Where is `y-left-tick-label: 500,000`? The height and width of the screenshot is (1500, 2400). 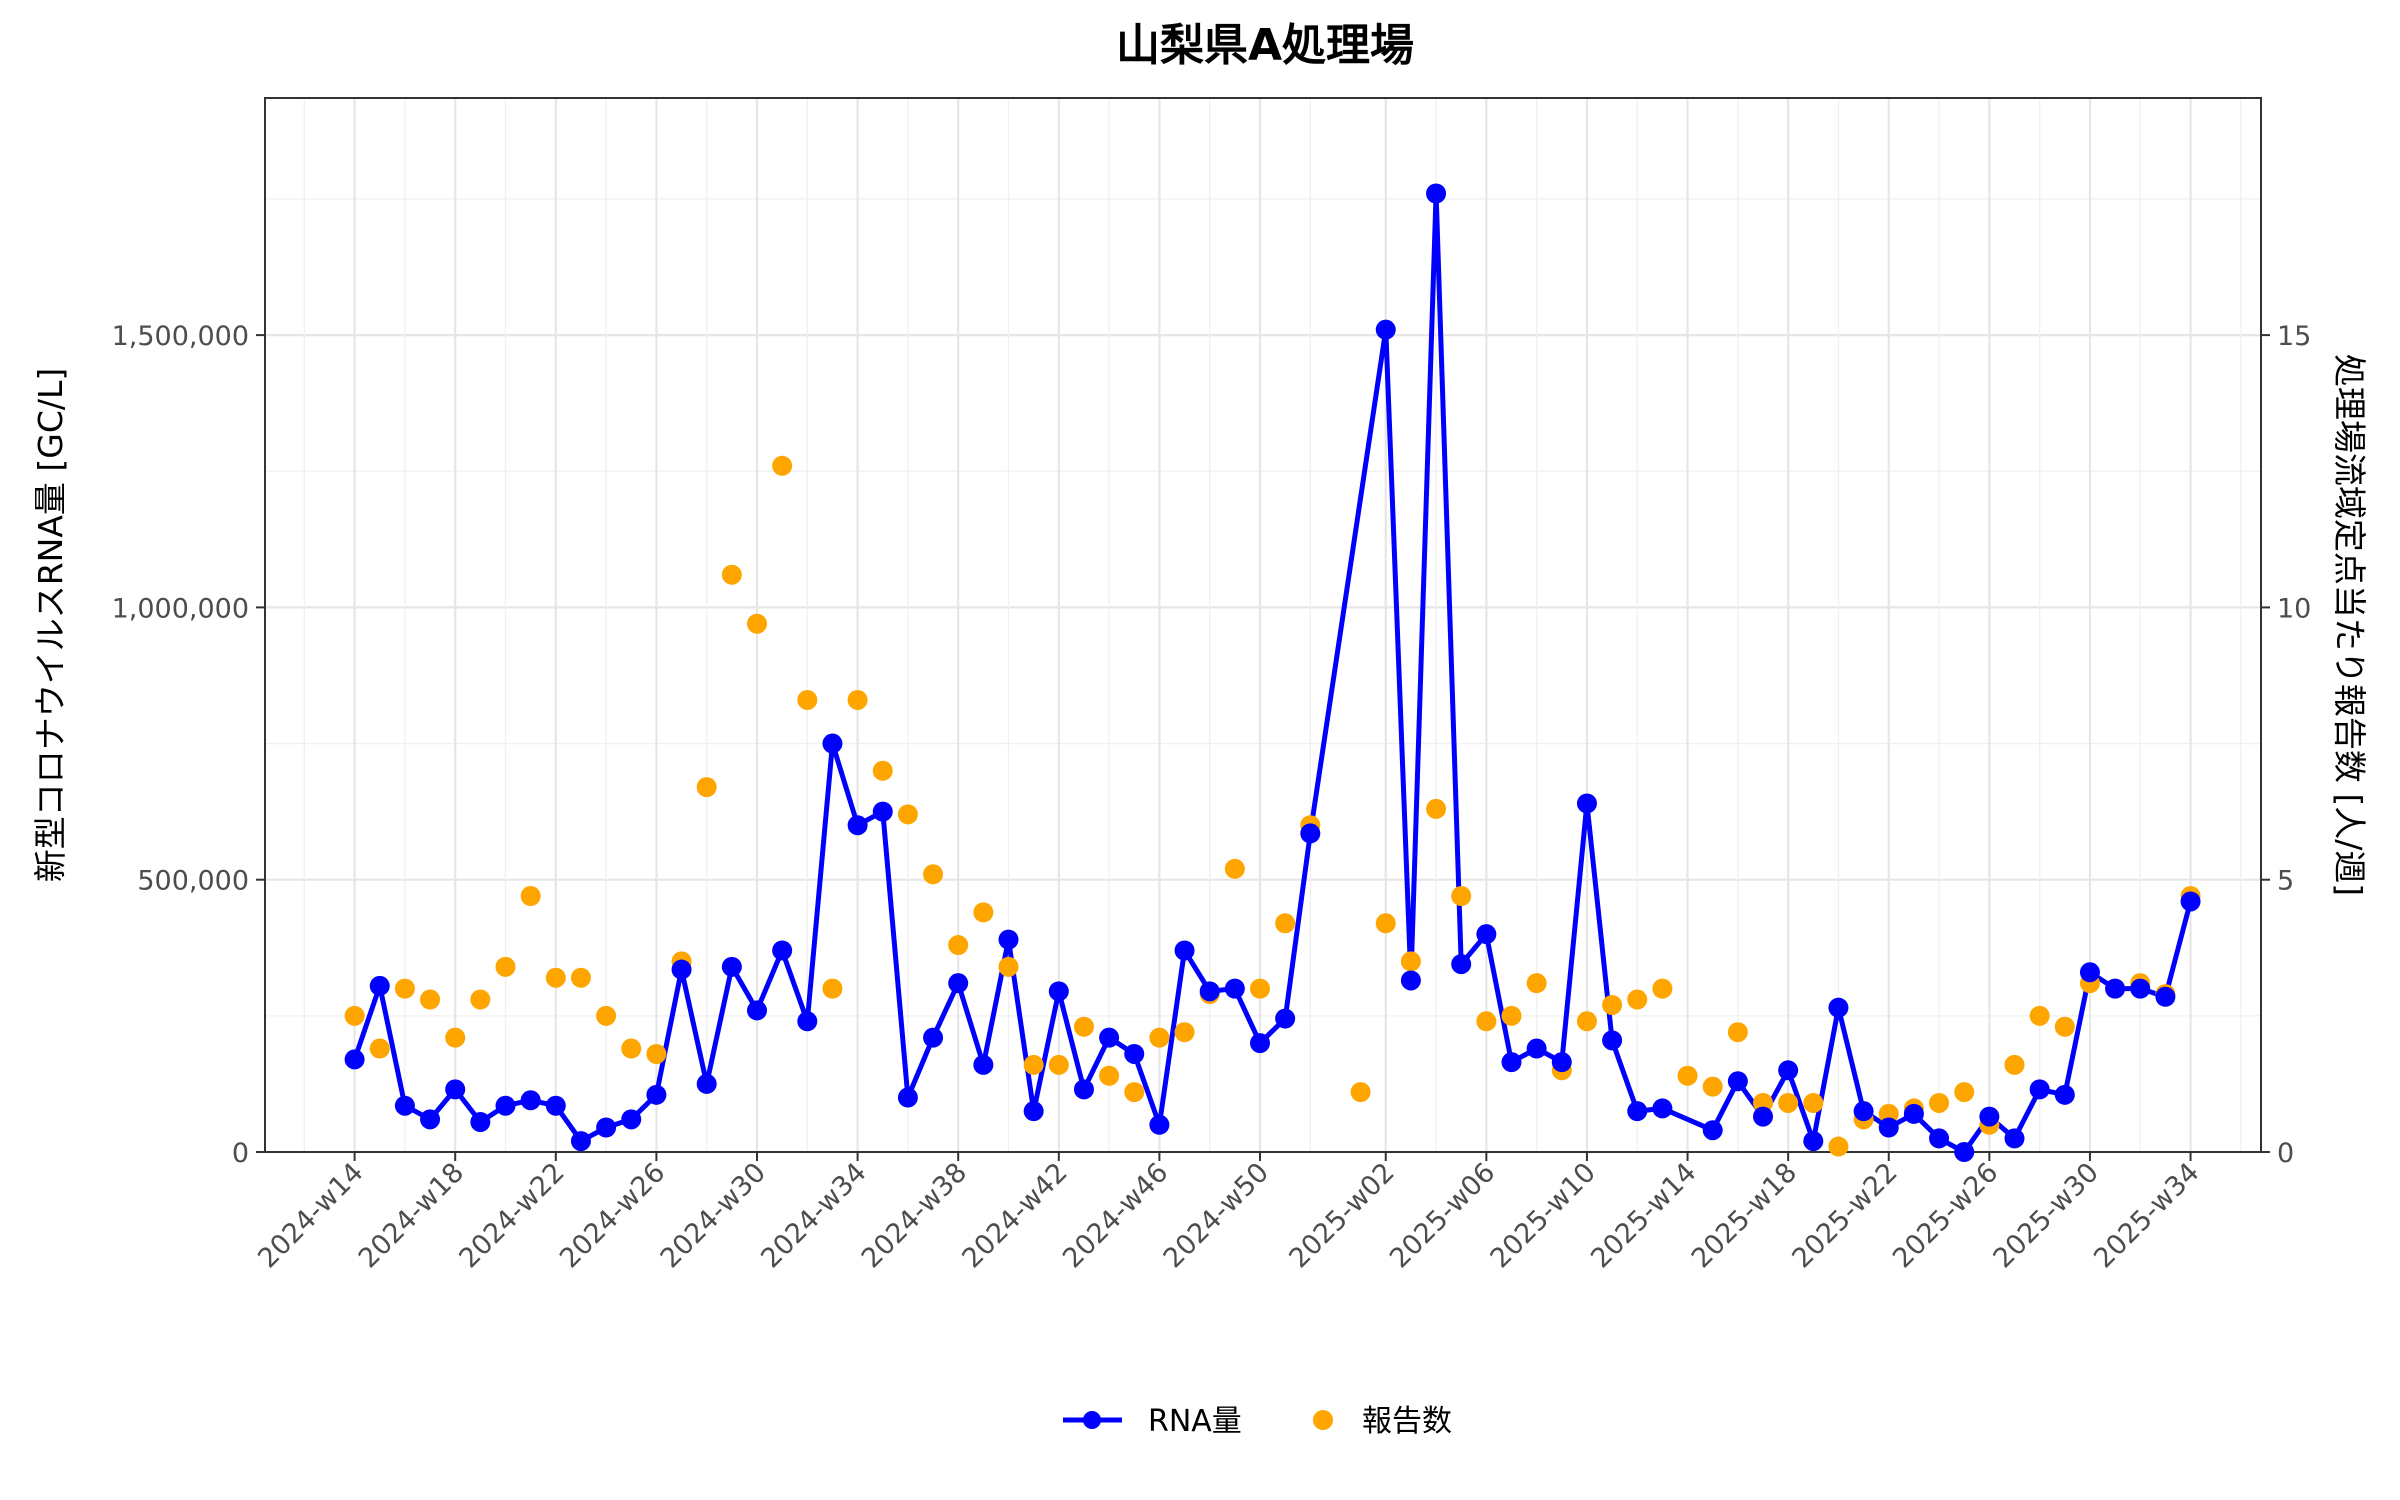
y-left-tick-label: 500,000 is located at coordinates (193, 881).